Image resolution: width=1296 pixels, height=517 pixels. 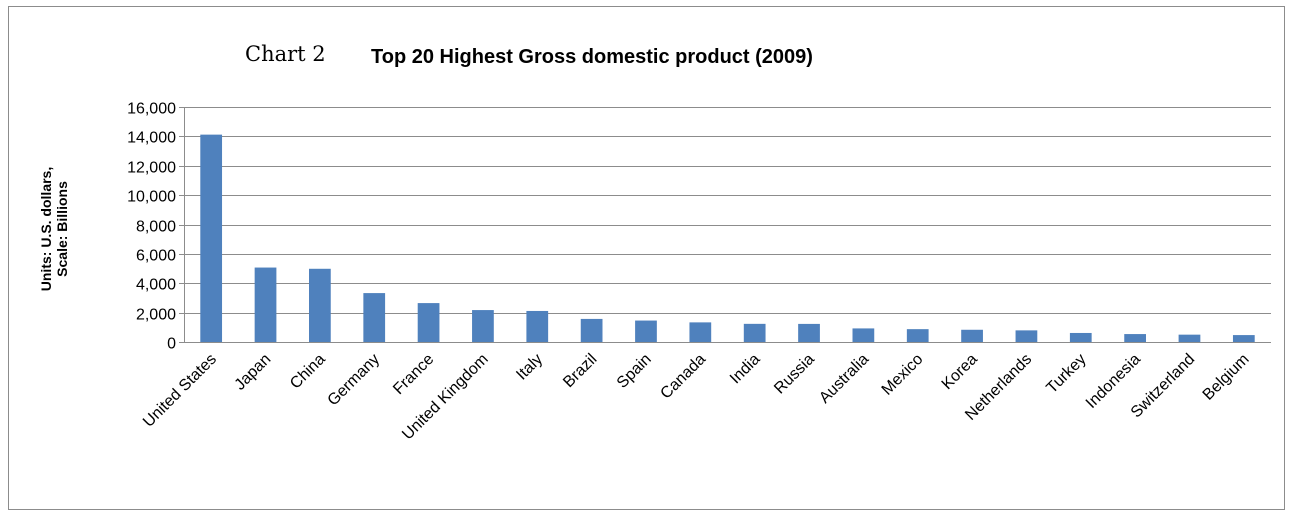 I want to click on y-tick-label: 0, so click(x=171, y=344).